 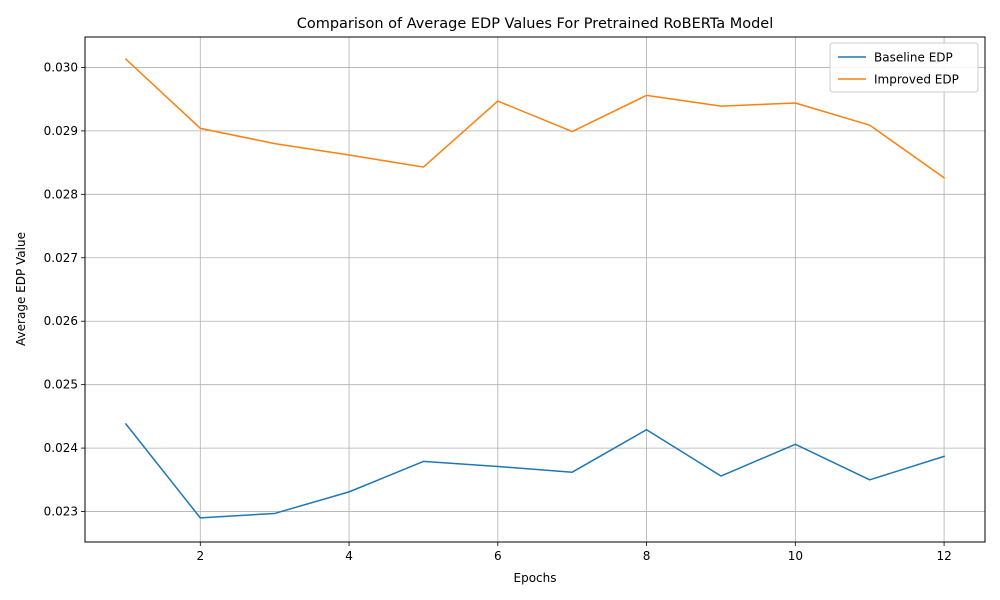 What do you see at coordinates (61, 194) in the screenshot?
I see `y-tick-label: 0.028` at bounding box center [61, 194].